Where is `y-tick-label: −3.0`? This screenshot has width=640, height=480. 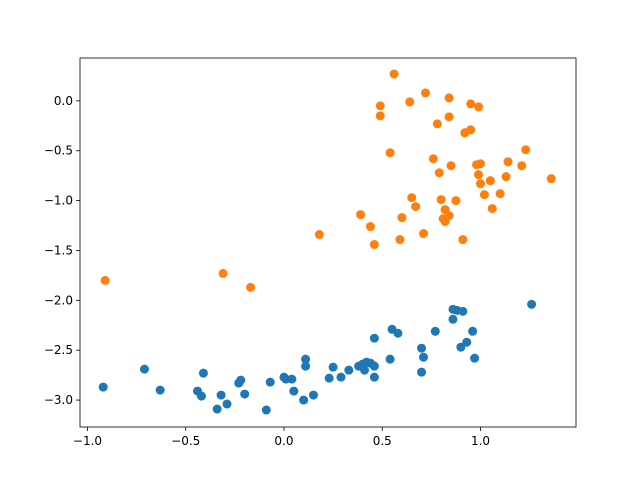 y-tick-label: −3.0 is located at coordinates (58, 400).